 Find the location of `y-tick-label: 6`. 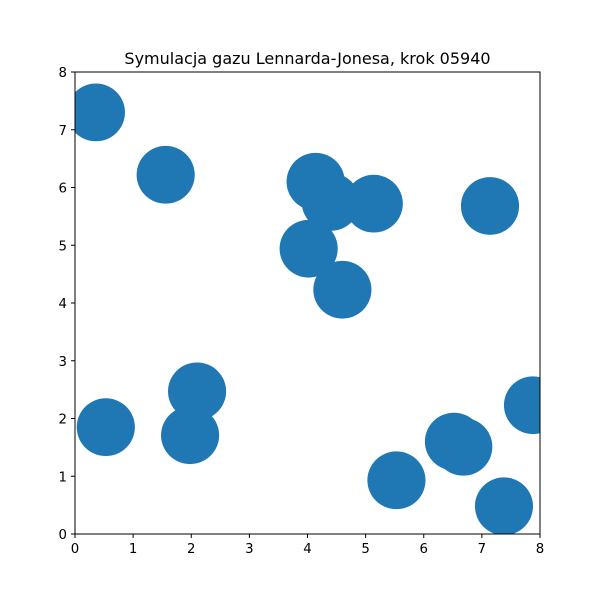

y-tick-label: 6 is located at coordinates (63, 189).